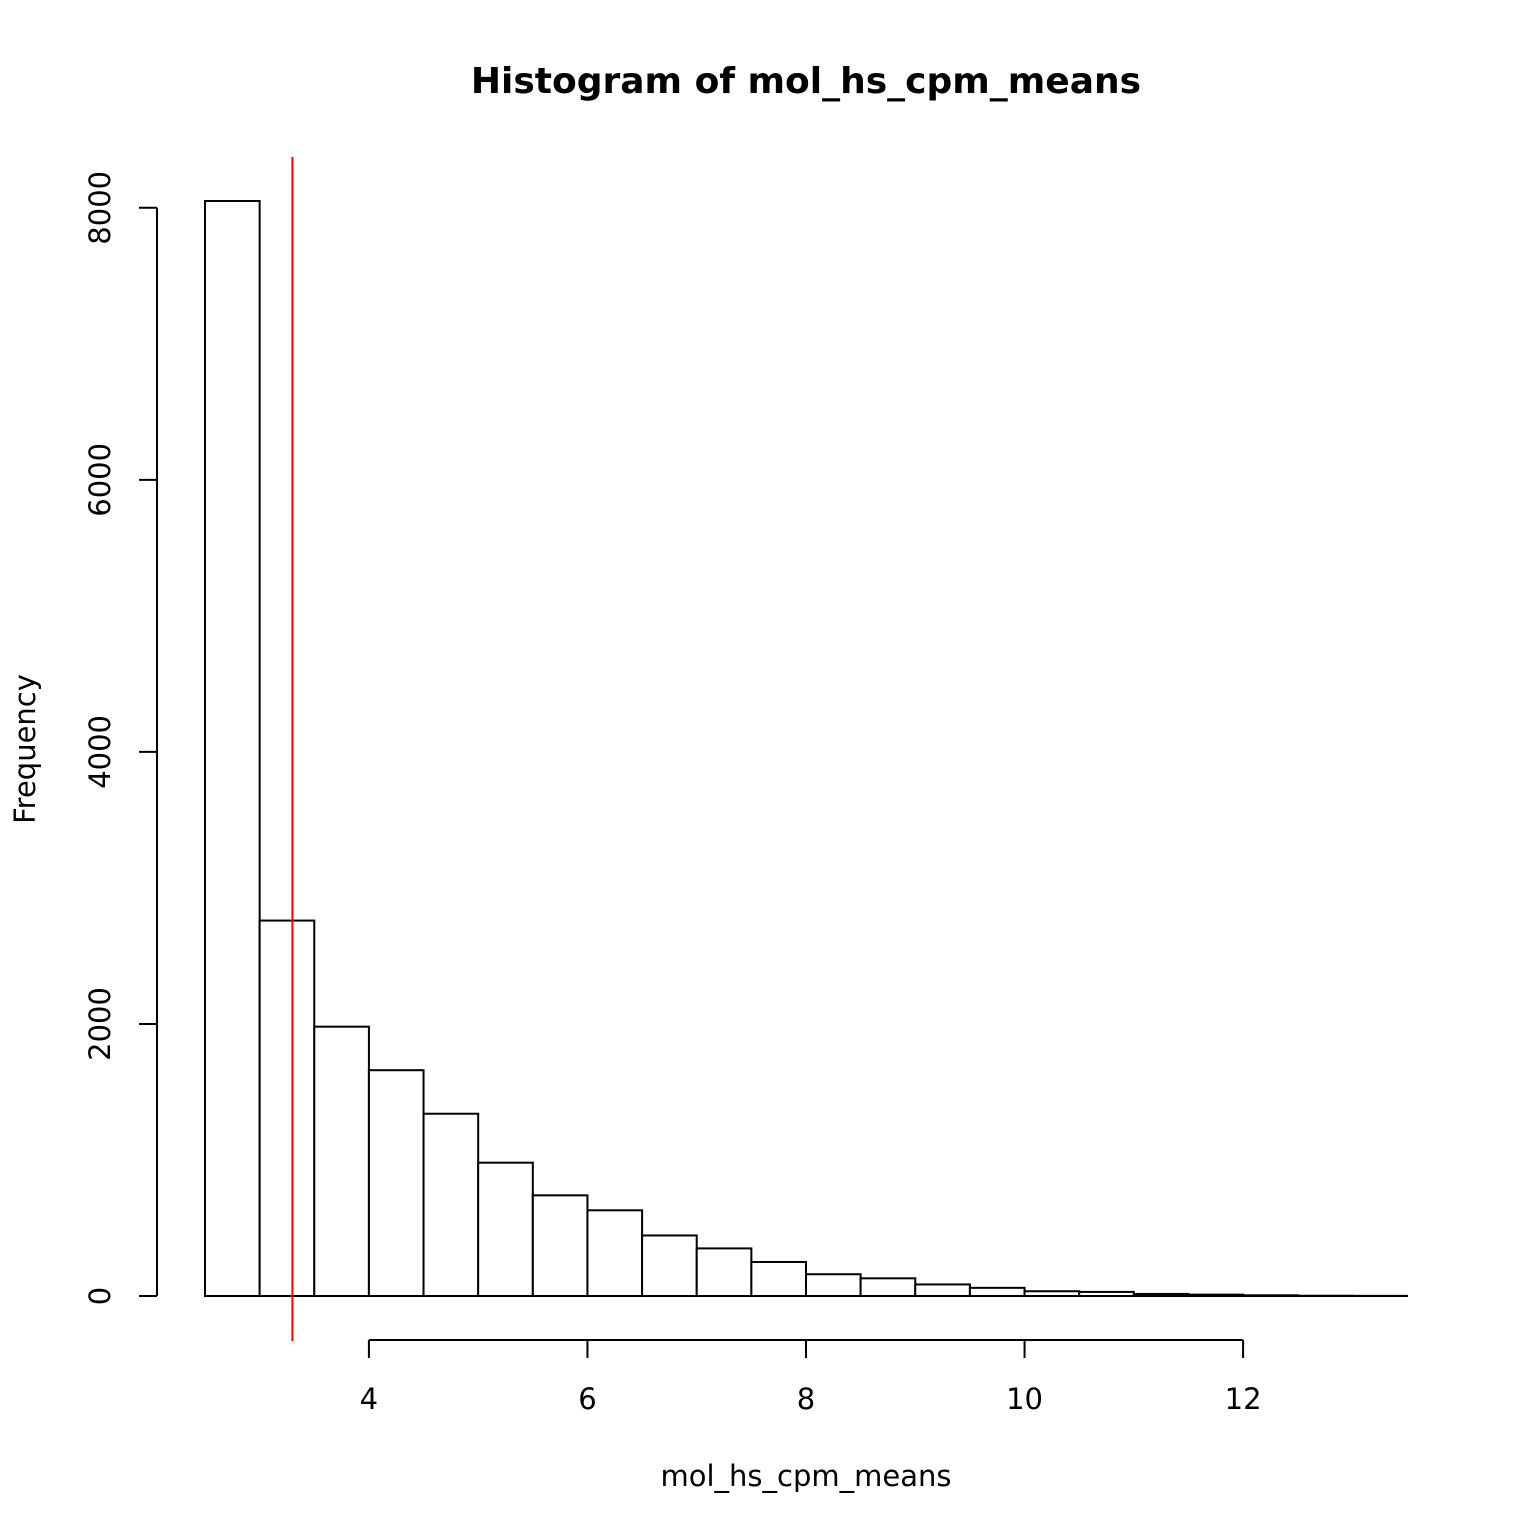 This screenshot has height=1536, width=1536. I want to click on x-tick-label-2: 8, so click(806, 1399).